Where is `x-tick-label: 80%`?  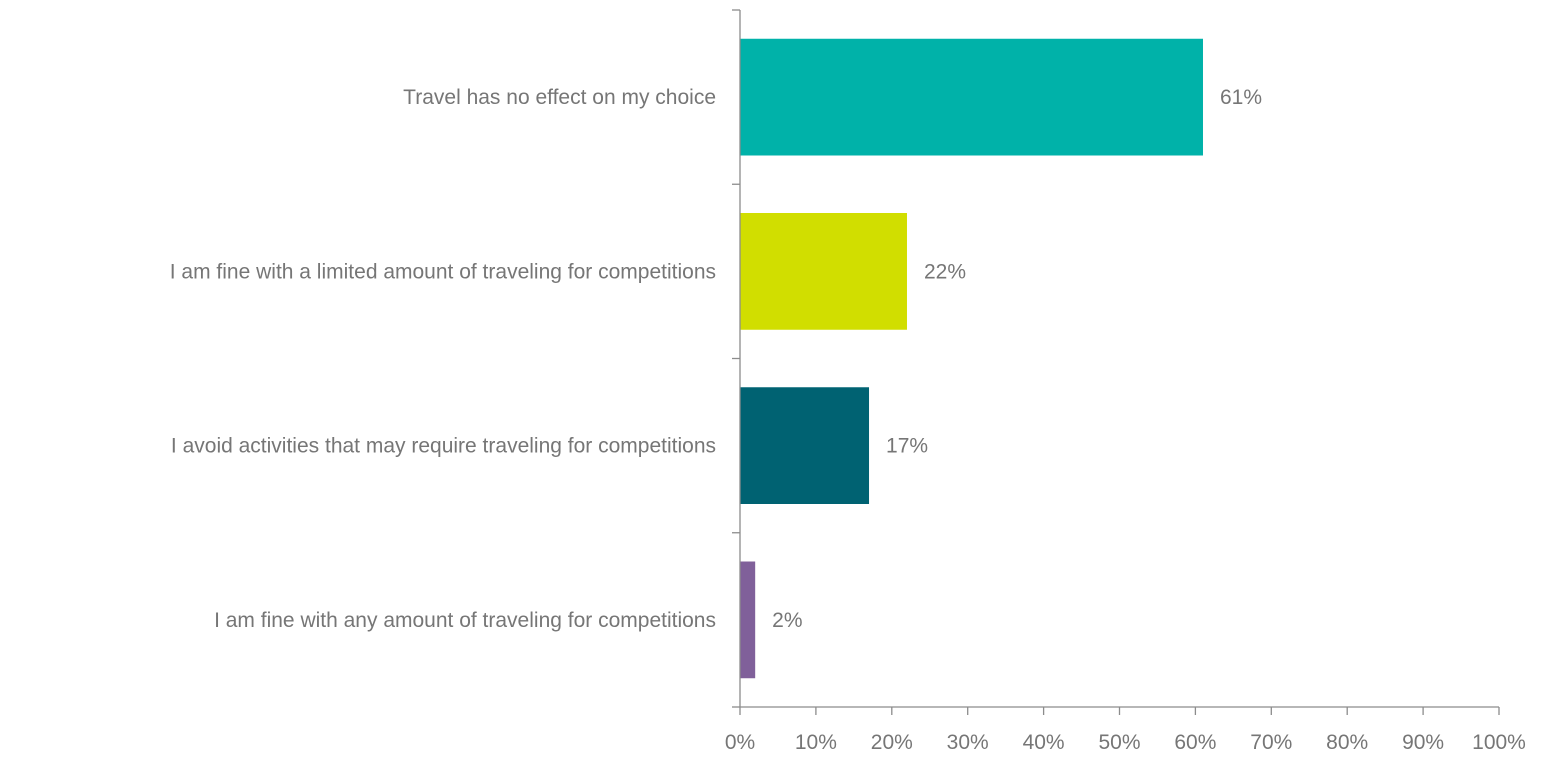
x-tick-label: 80% is located at coordinates (1347, 742).